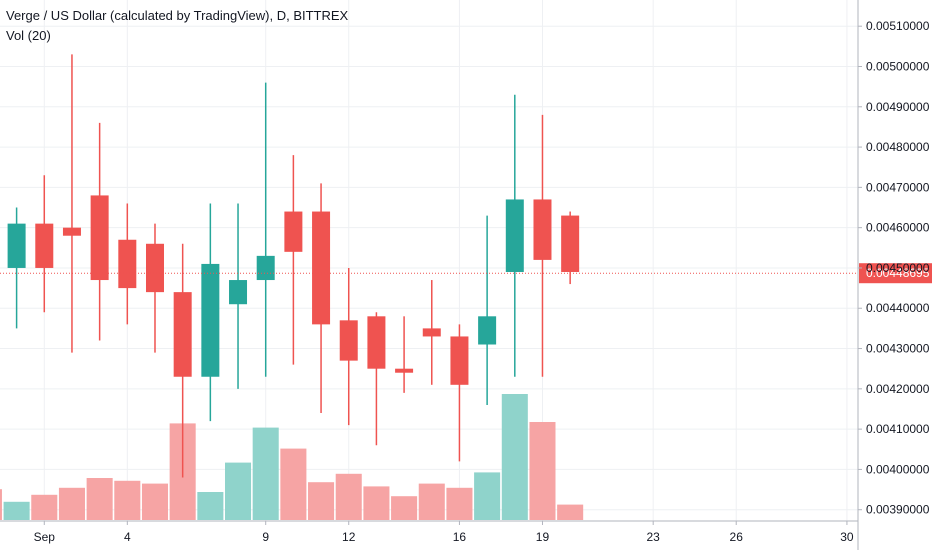 This screenshot has height=555, width=932. I want to click on last-price-line: 0.00448695, so click(466, 273).